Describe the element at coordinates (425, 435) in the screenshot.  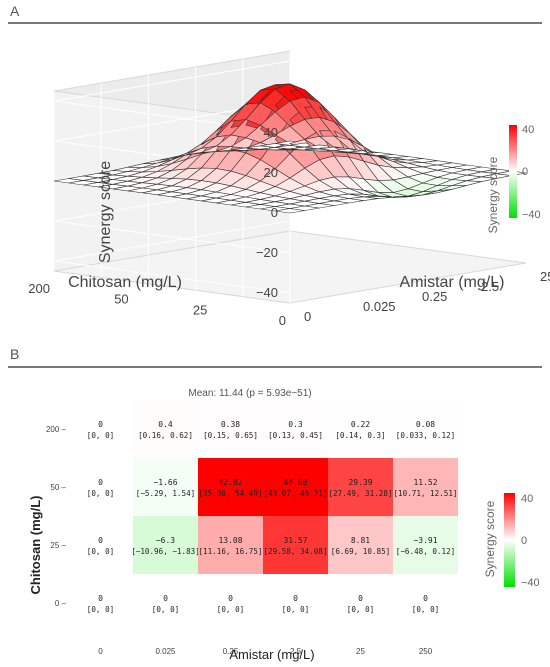
I see `cell-ci-label: [0.033, 0.12]` at that location.